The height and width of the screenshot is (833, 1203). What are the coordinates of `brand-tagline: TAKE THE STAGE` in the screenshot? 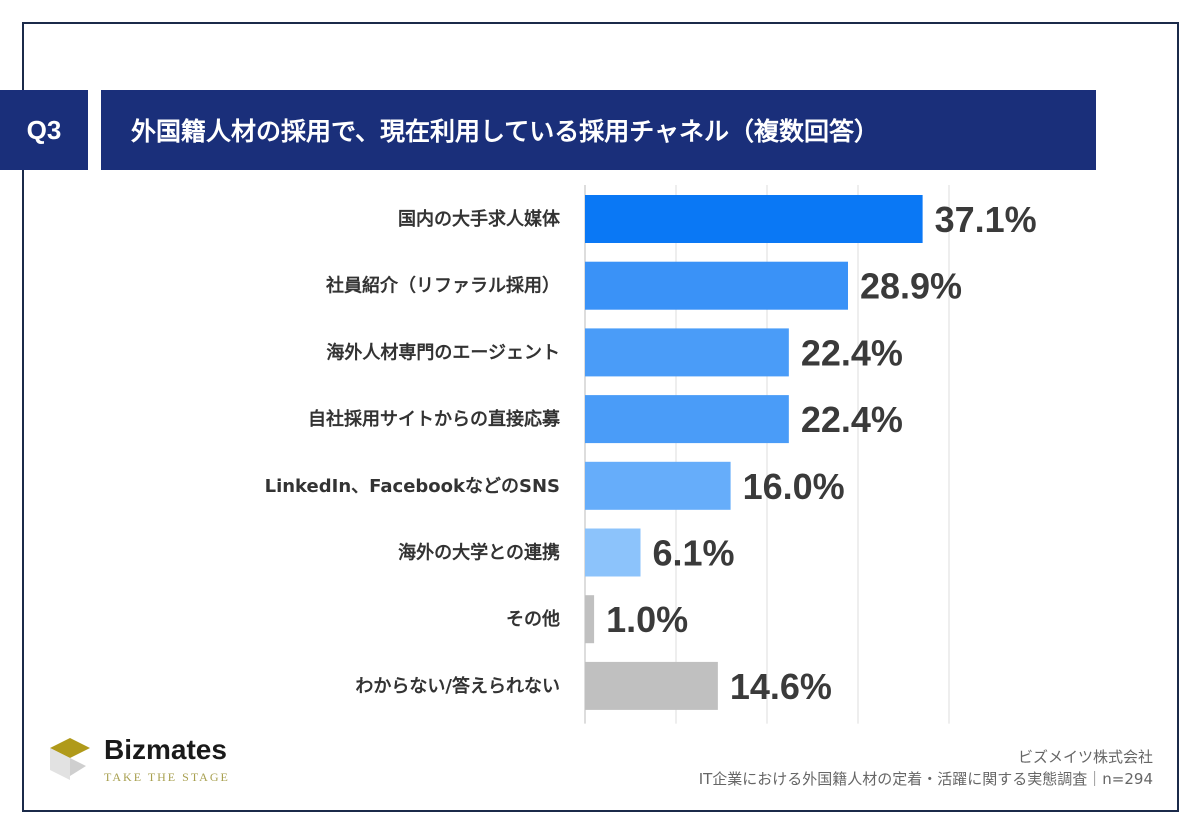 It's located at (167, 777).